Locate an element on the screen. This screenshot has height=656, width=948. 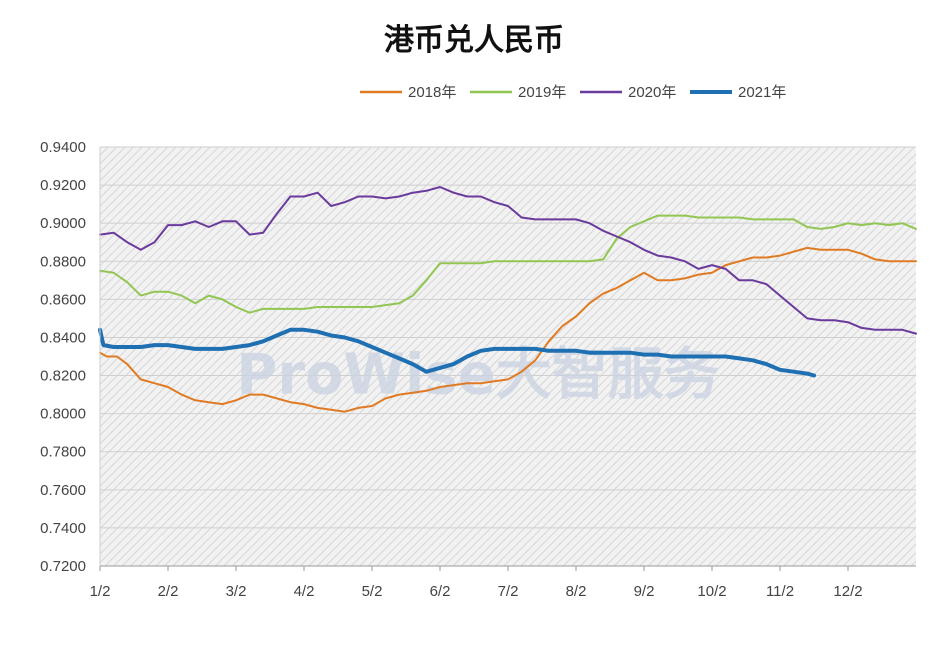
y-tick-label: 0.8800 is located at coordinates (63, 261).